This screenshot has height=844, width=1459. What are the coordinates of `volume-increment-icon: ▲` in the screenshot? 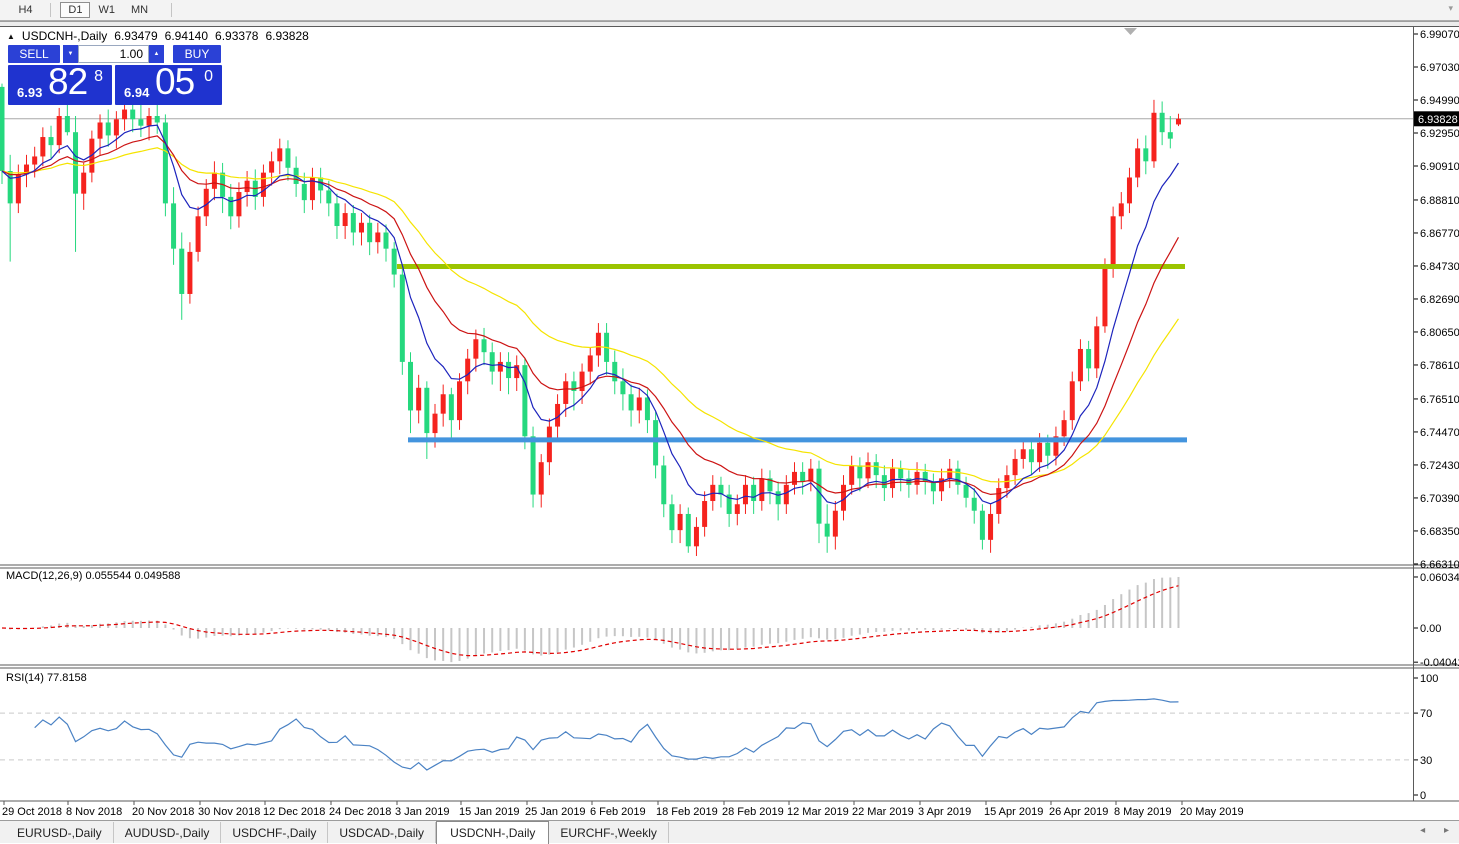 It's located at (156, 54).